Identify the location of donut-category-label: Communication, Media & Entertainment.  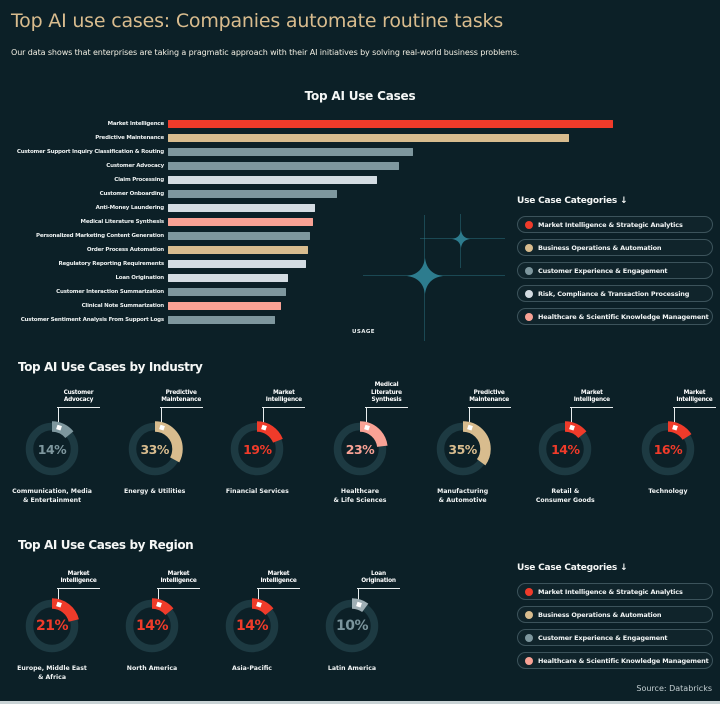
(52, 496).